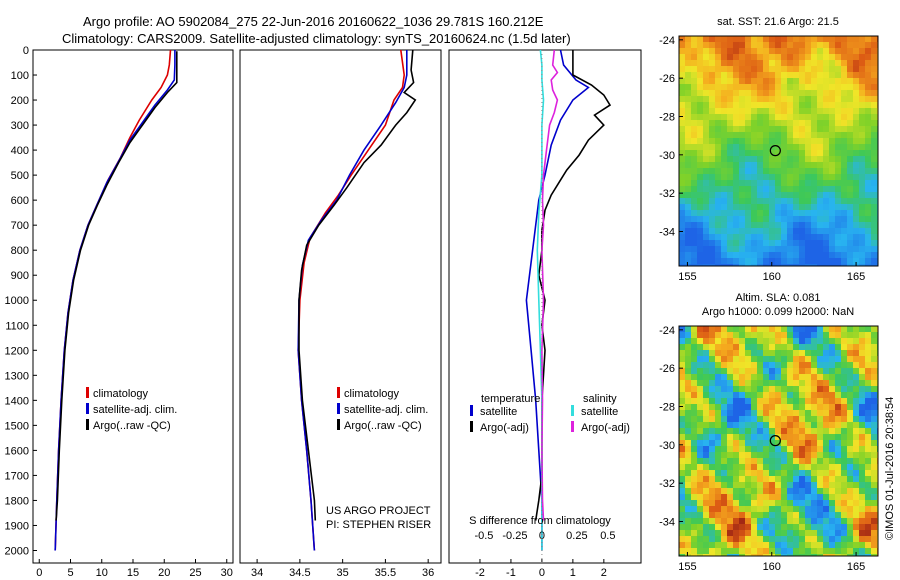  I want to click on map-y-tick-label: -30, so click(667, 156).